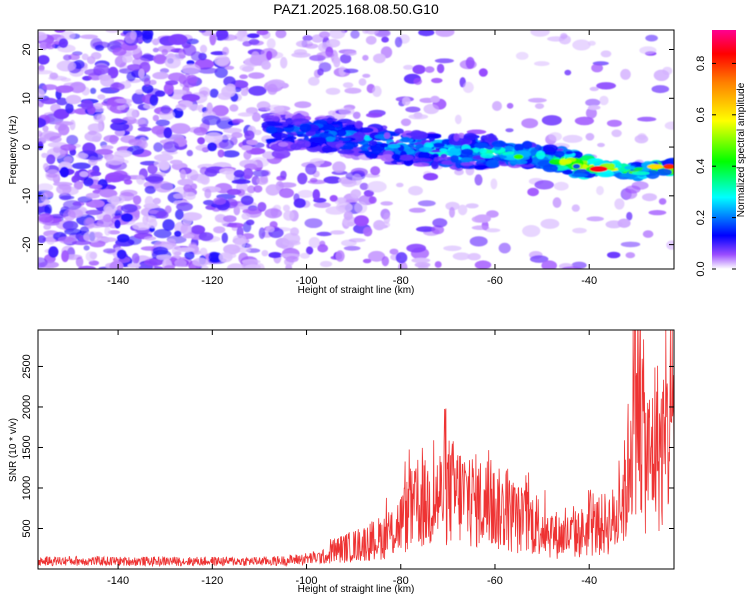 This screenshot has width=750, height=600. Describe the element at coordinates (27, 488) in the screenshot. I see `y-tick-label: 1000` at that location.